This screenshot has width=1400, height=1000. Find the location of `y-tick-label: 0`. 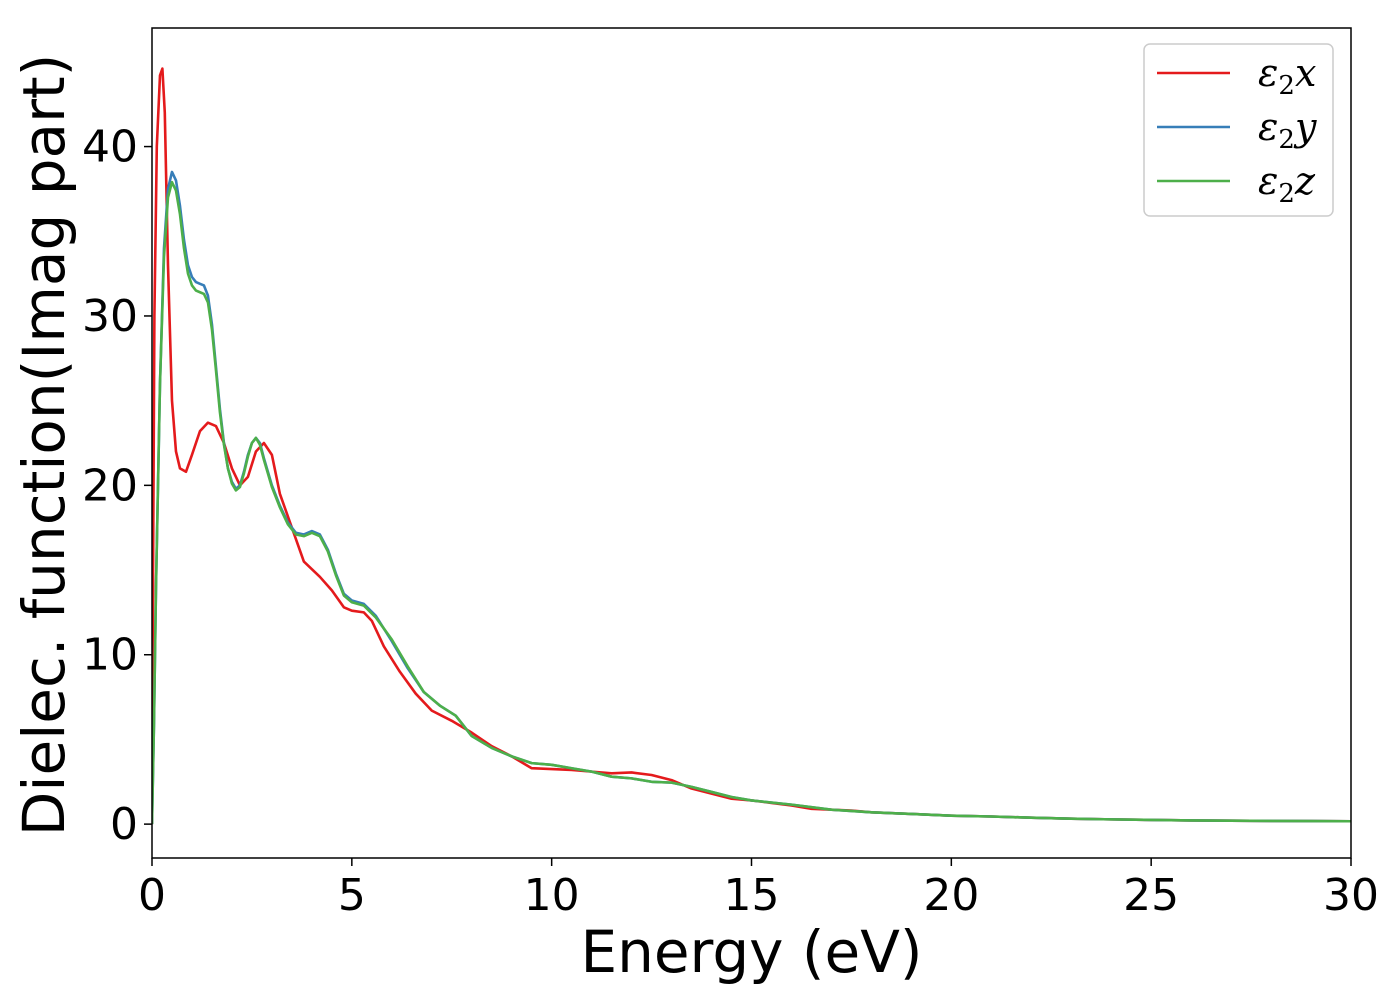

y-tick-label: 0 is located at coordinates (124, 824).